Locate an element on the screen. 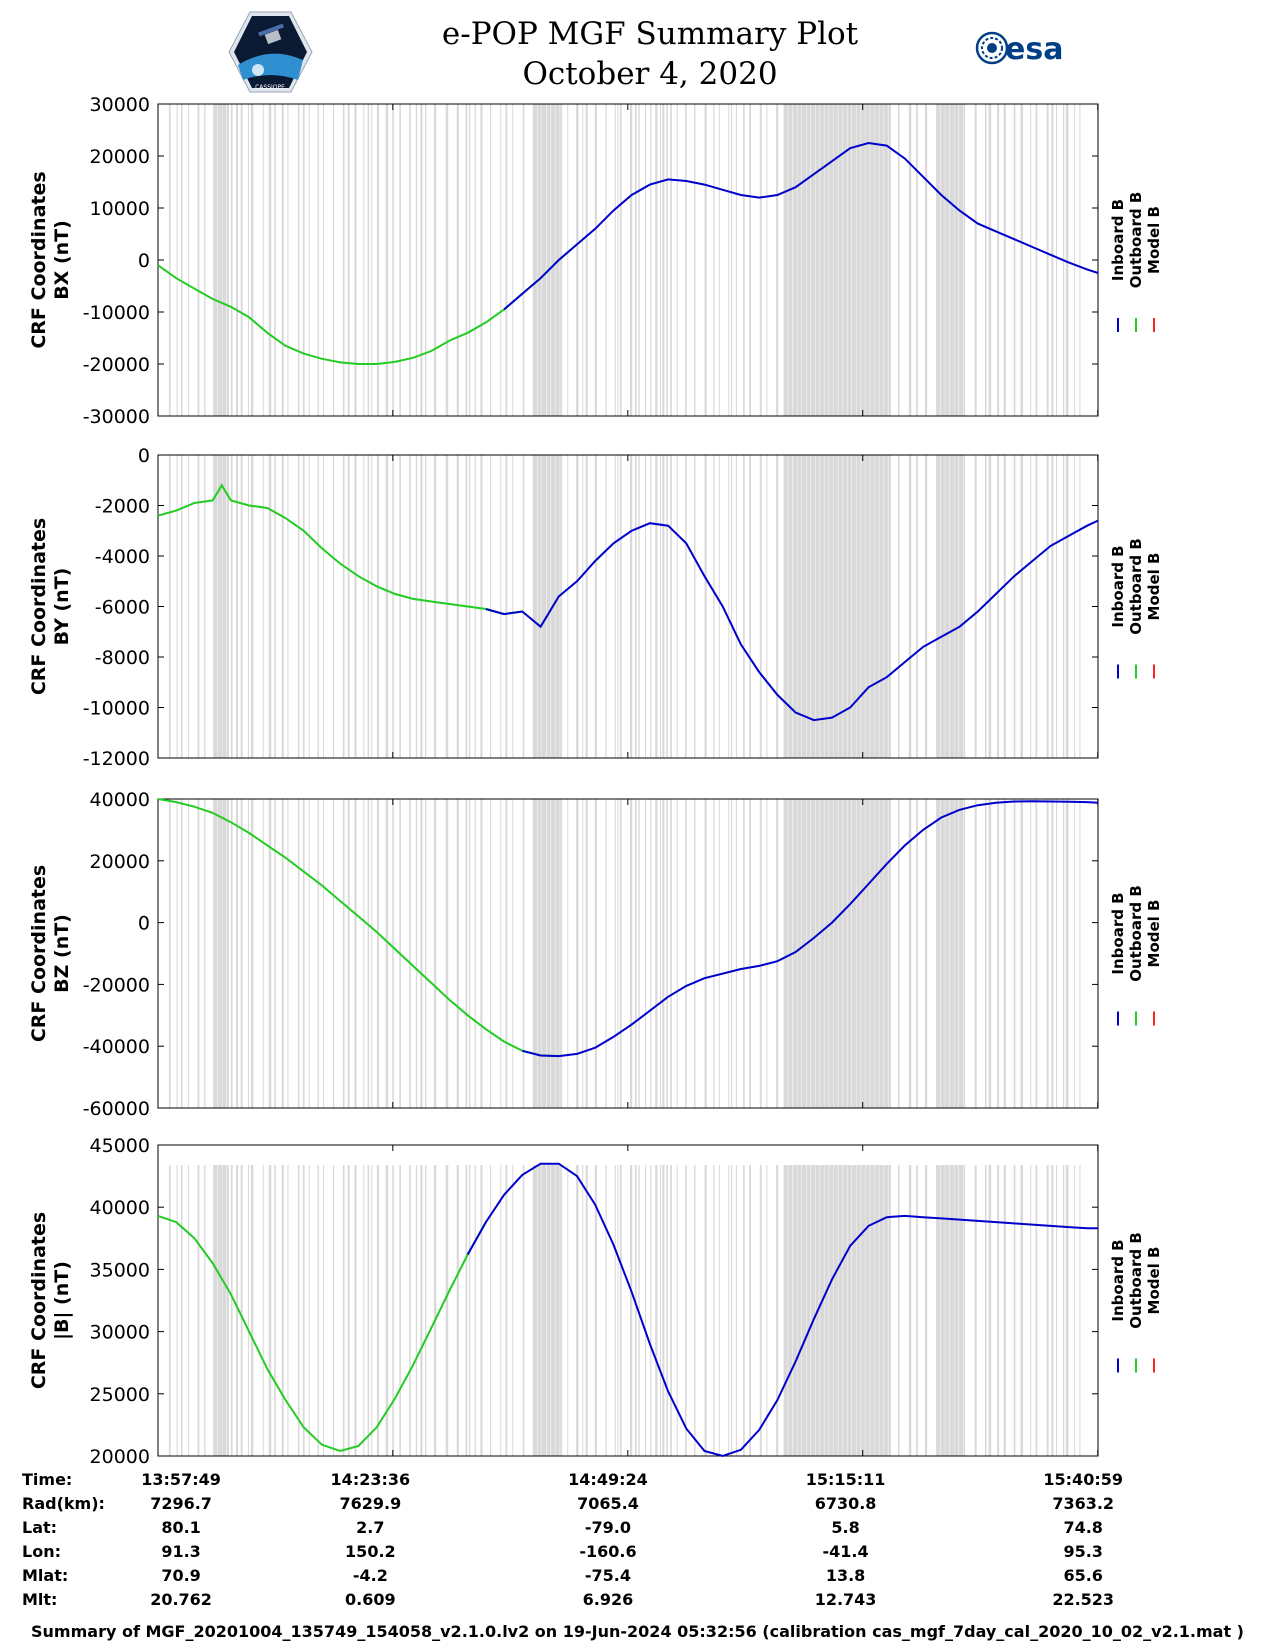  y-tick-label: 25000 is located at coordinates (120, 1395).